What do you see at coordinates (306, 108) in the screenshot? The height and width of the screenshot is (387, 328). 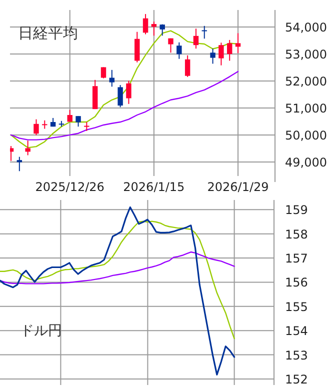 I see `y-tick-label: 51,000` at bounding box center [306, 108].